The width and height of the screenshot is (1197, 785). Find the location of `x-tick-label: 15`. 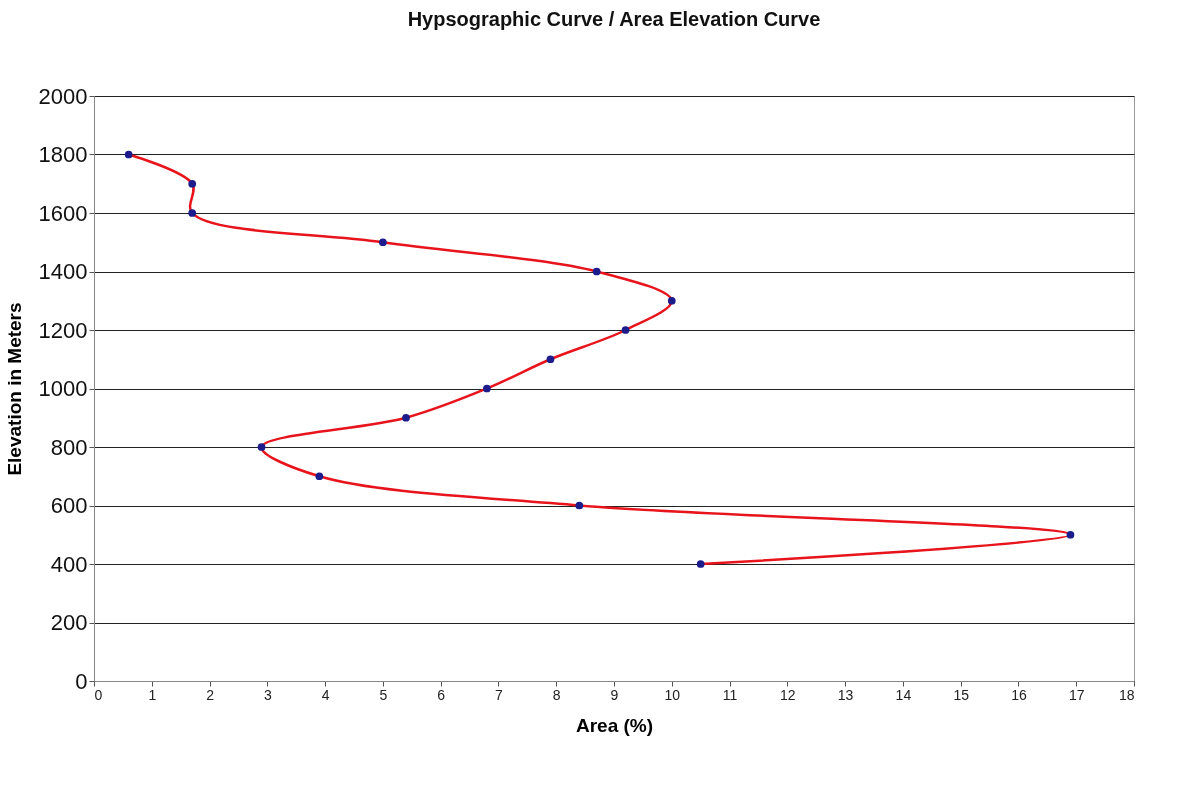

x-tick-label: 15 is located at coordinates (961, 694).